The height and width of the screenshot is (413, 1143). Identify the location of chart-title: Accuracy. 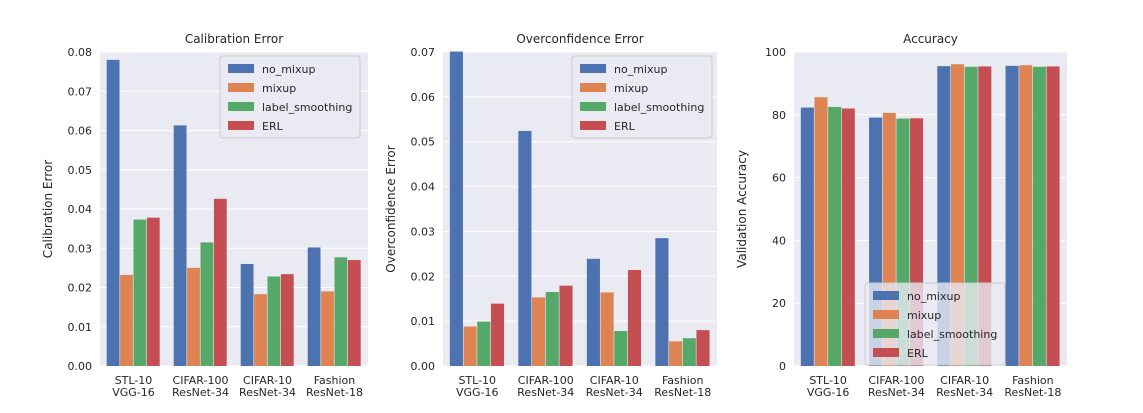
(930, 39).